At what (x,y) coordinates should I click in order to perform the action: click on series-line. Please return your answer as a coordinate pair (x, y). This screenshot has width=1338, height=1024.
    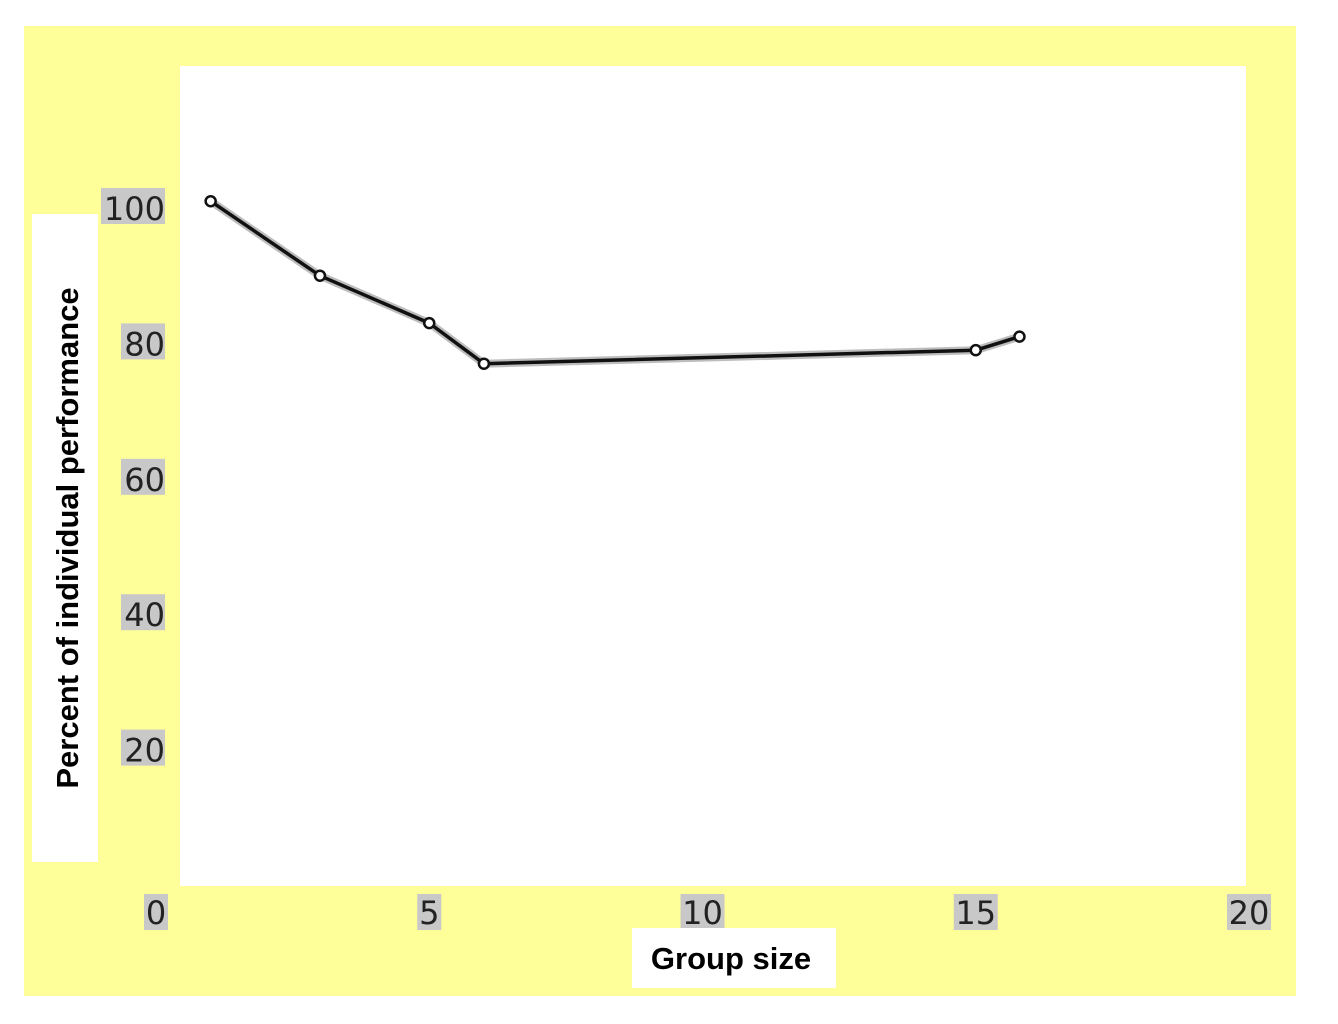
    Looking at the image, I should click on (615, 282).